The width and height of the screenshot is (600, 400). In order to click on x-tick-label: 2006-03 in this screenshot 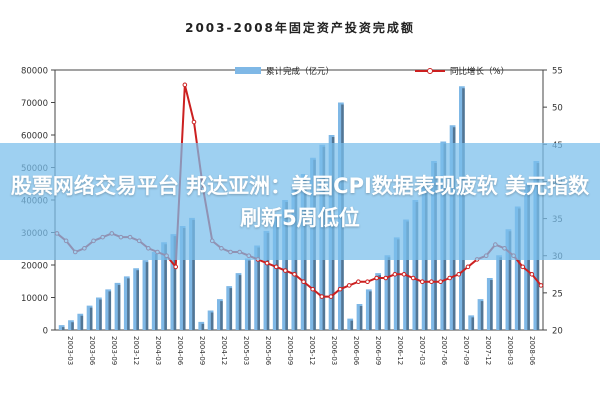, I will do `click(334, 350)`.